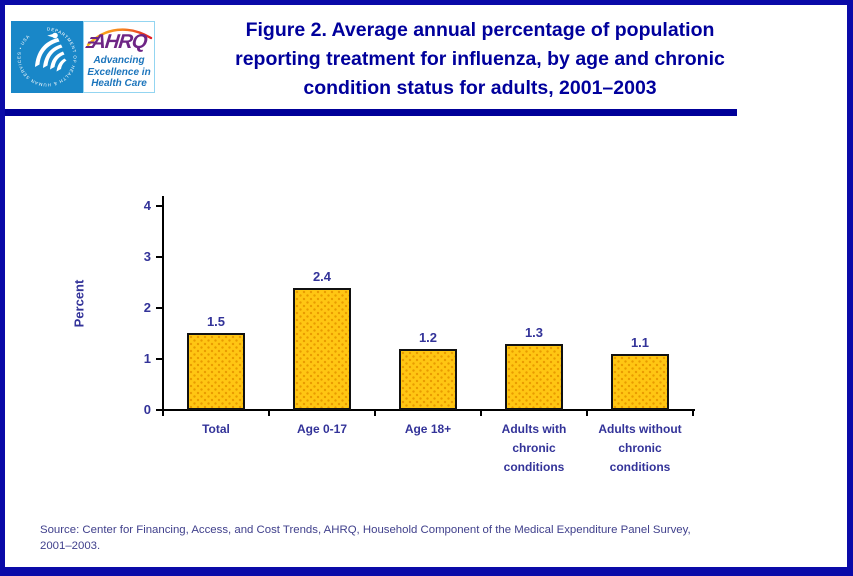 The width and height of the screenshot is (853, 576). What do you see at coordinates (79, 303) in the screenshot?
I see `y-axis-title: Percent` at bounding box center [79, 303].